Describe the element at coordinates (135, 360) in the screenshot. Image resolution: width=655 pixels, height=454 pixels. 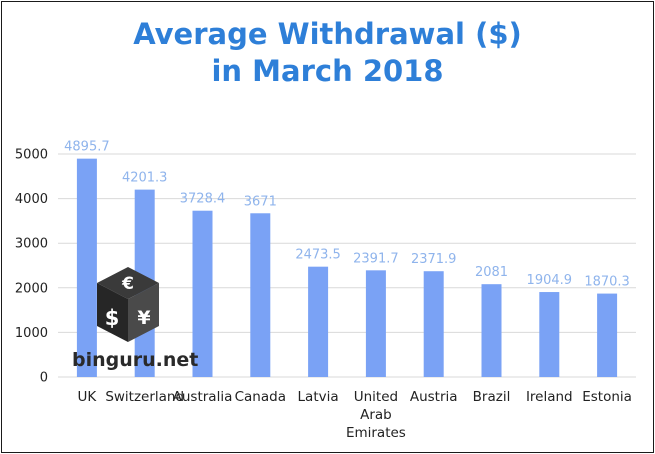
I see `watermark-text: binguru.net` at that location.